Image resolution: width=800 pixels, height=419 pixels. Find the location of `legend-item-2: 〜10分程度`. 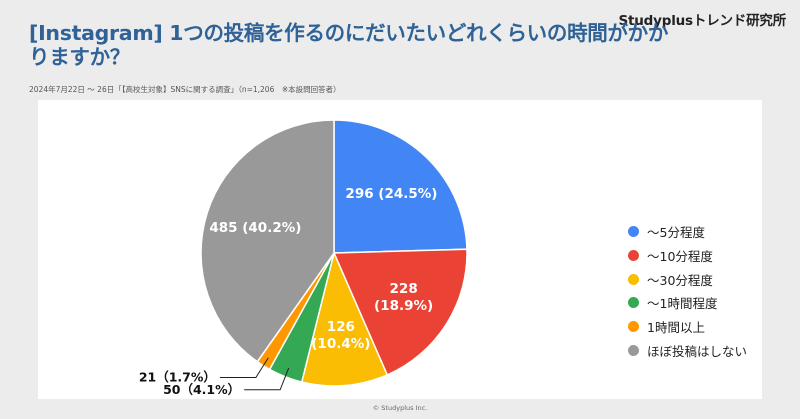

legend-item-2: 〜10分程度 is located at coordinates (687, 256).